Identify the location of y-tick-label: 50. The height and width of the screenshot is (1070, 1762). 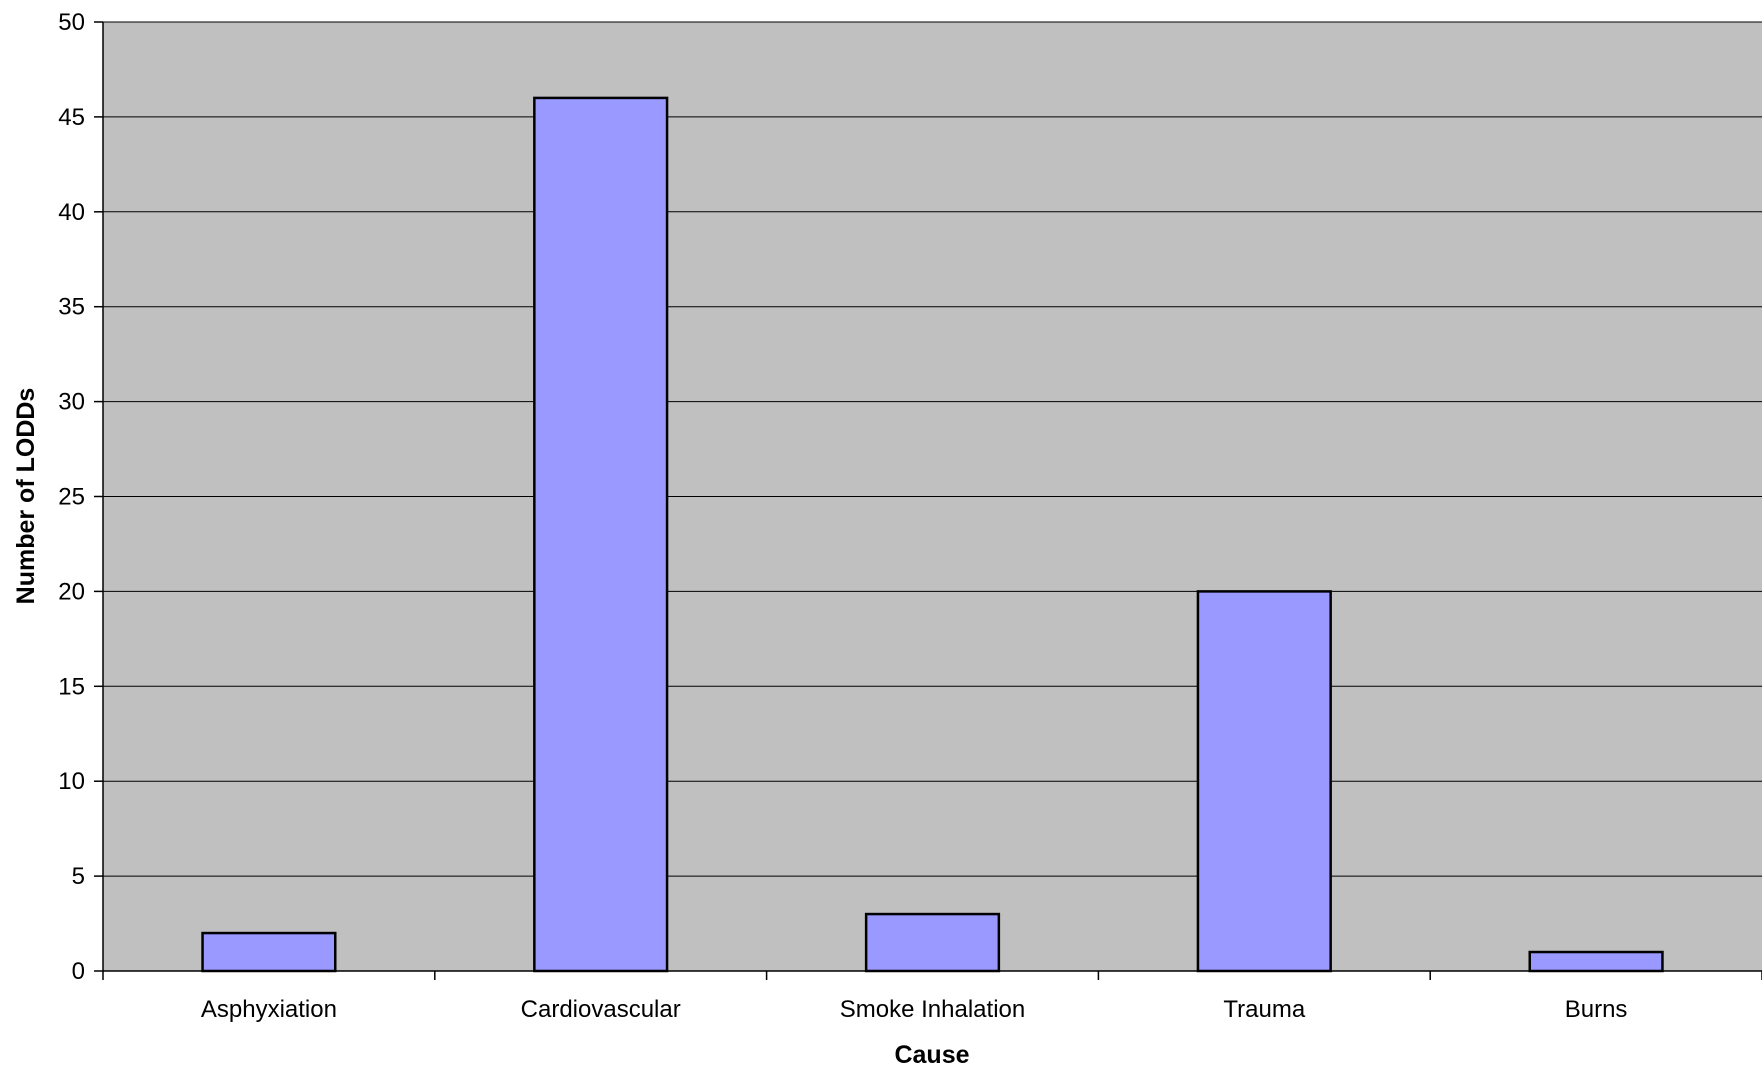
(71, 22).